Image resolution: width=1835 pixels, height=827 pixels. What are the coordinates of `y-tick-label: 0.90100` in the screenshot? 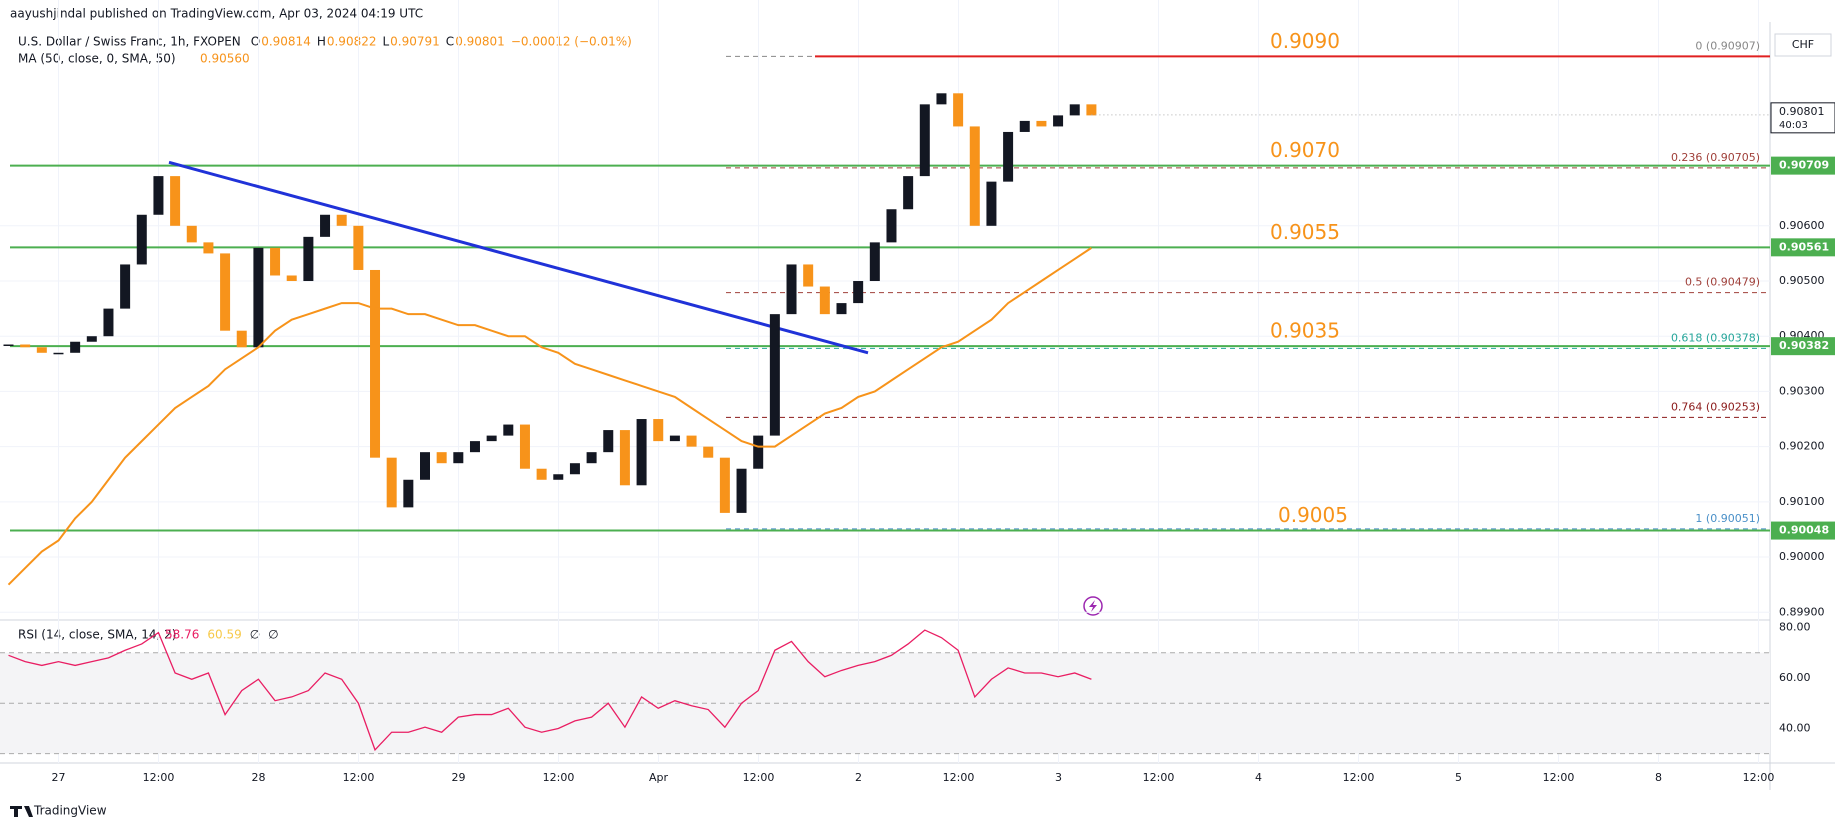 It's located at (1802, 501).